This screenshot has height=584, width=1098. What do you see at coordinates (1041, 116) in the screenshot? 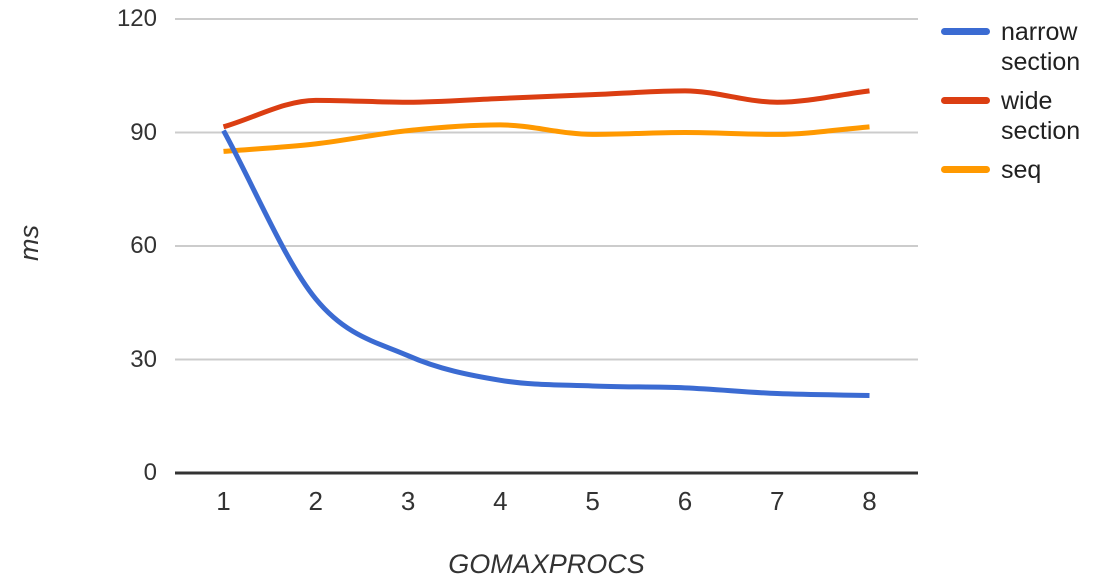
I see `legend-label-wide-section: wide section` at bounding box center [1041, 116].